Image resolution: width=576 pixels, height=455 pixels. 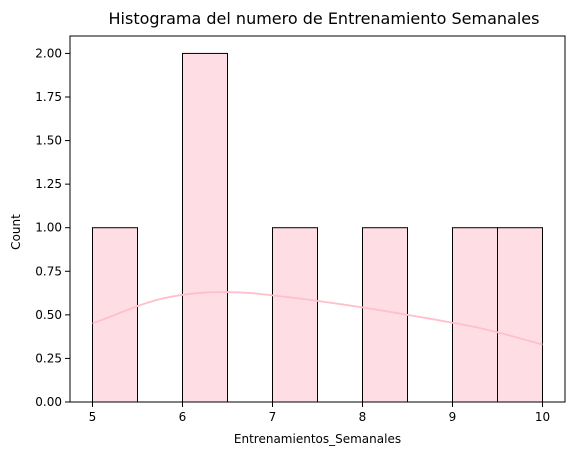 What do you see at coordinates (273, 417) in the screenshot?
I see `x-tick-label-2: 7` at bounding box center [273, 417].